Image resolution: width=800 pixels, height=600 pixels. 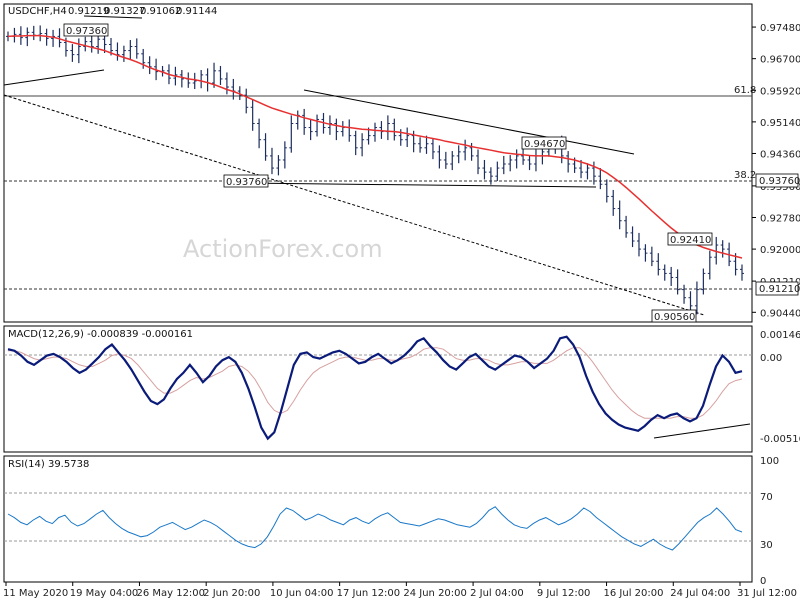 I want to click on x-tick-label-10: 24 Jul 04:00, so click(x=700, y=593).